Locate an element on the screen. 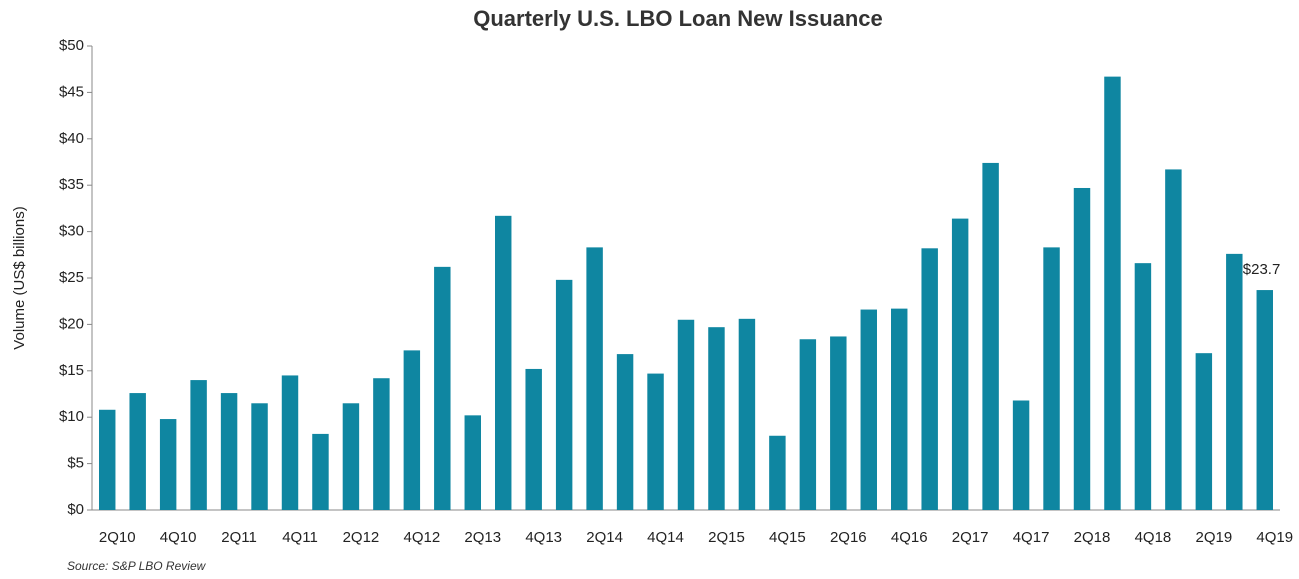 The width and height of the screenshot is (1299, 579). x-tick-label: 4Q16 is located at coordinates (909, 537).